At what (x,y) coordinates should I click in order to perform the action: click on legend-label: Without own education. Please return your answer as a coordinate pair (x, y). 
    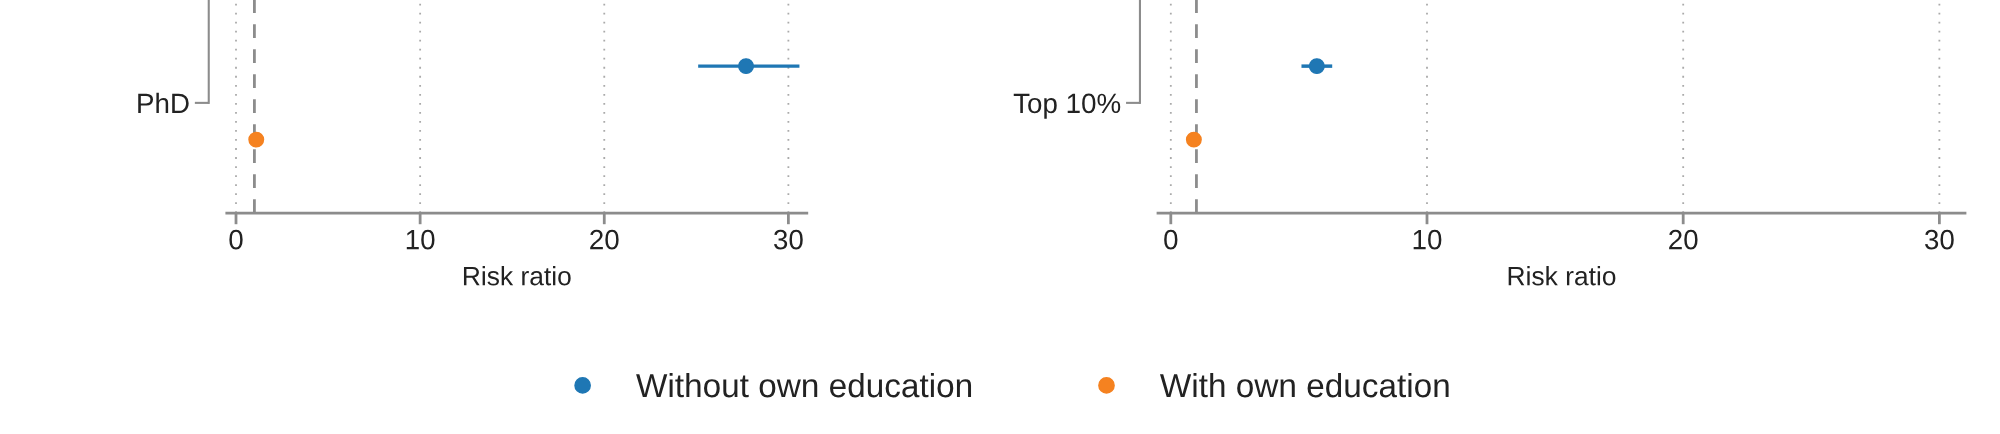
    Looking at the image, I should click on (804, 385).